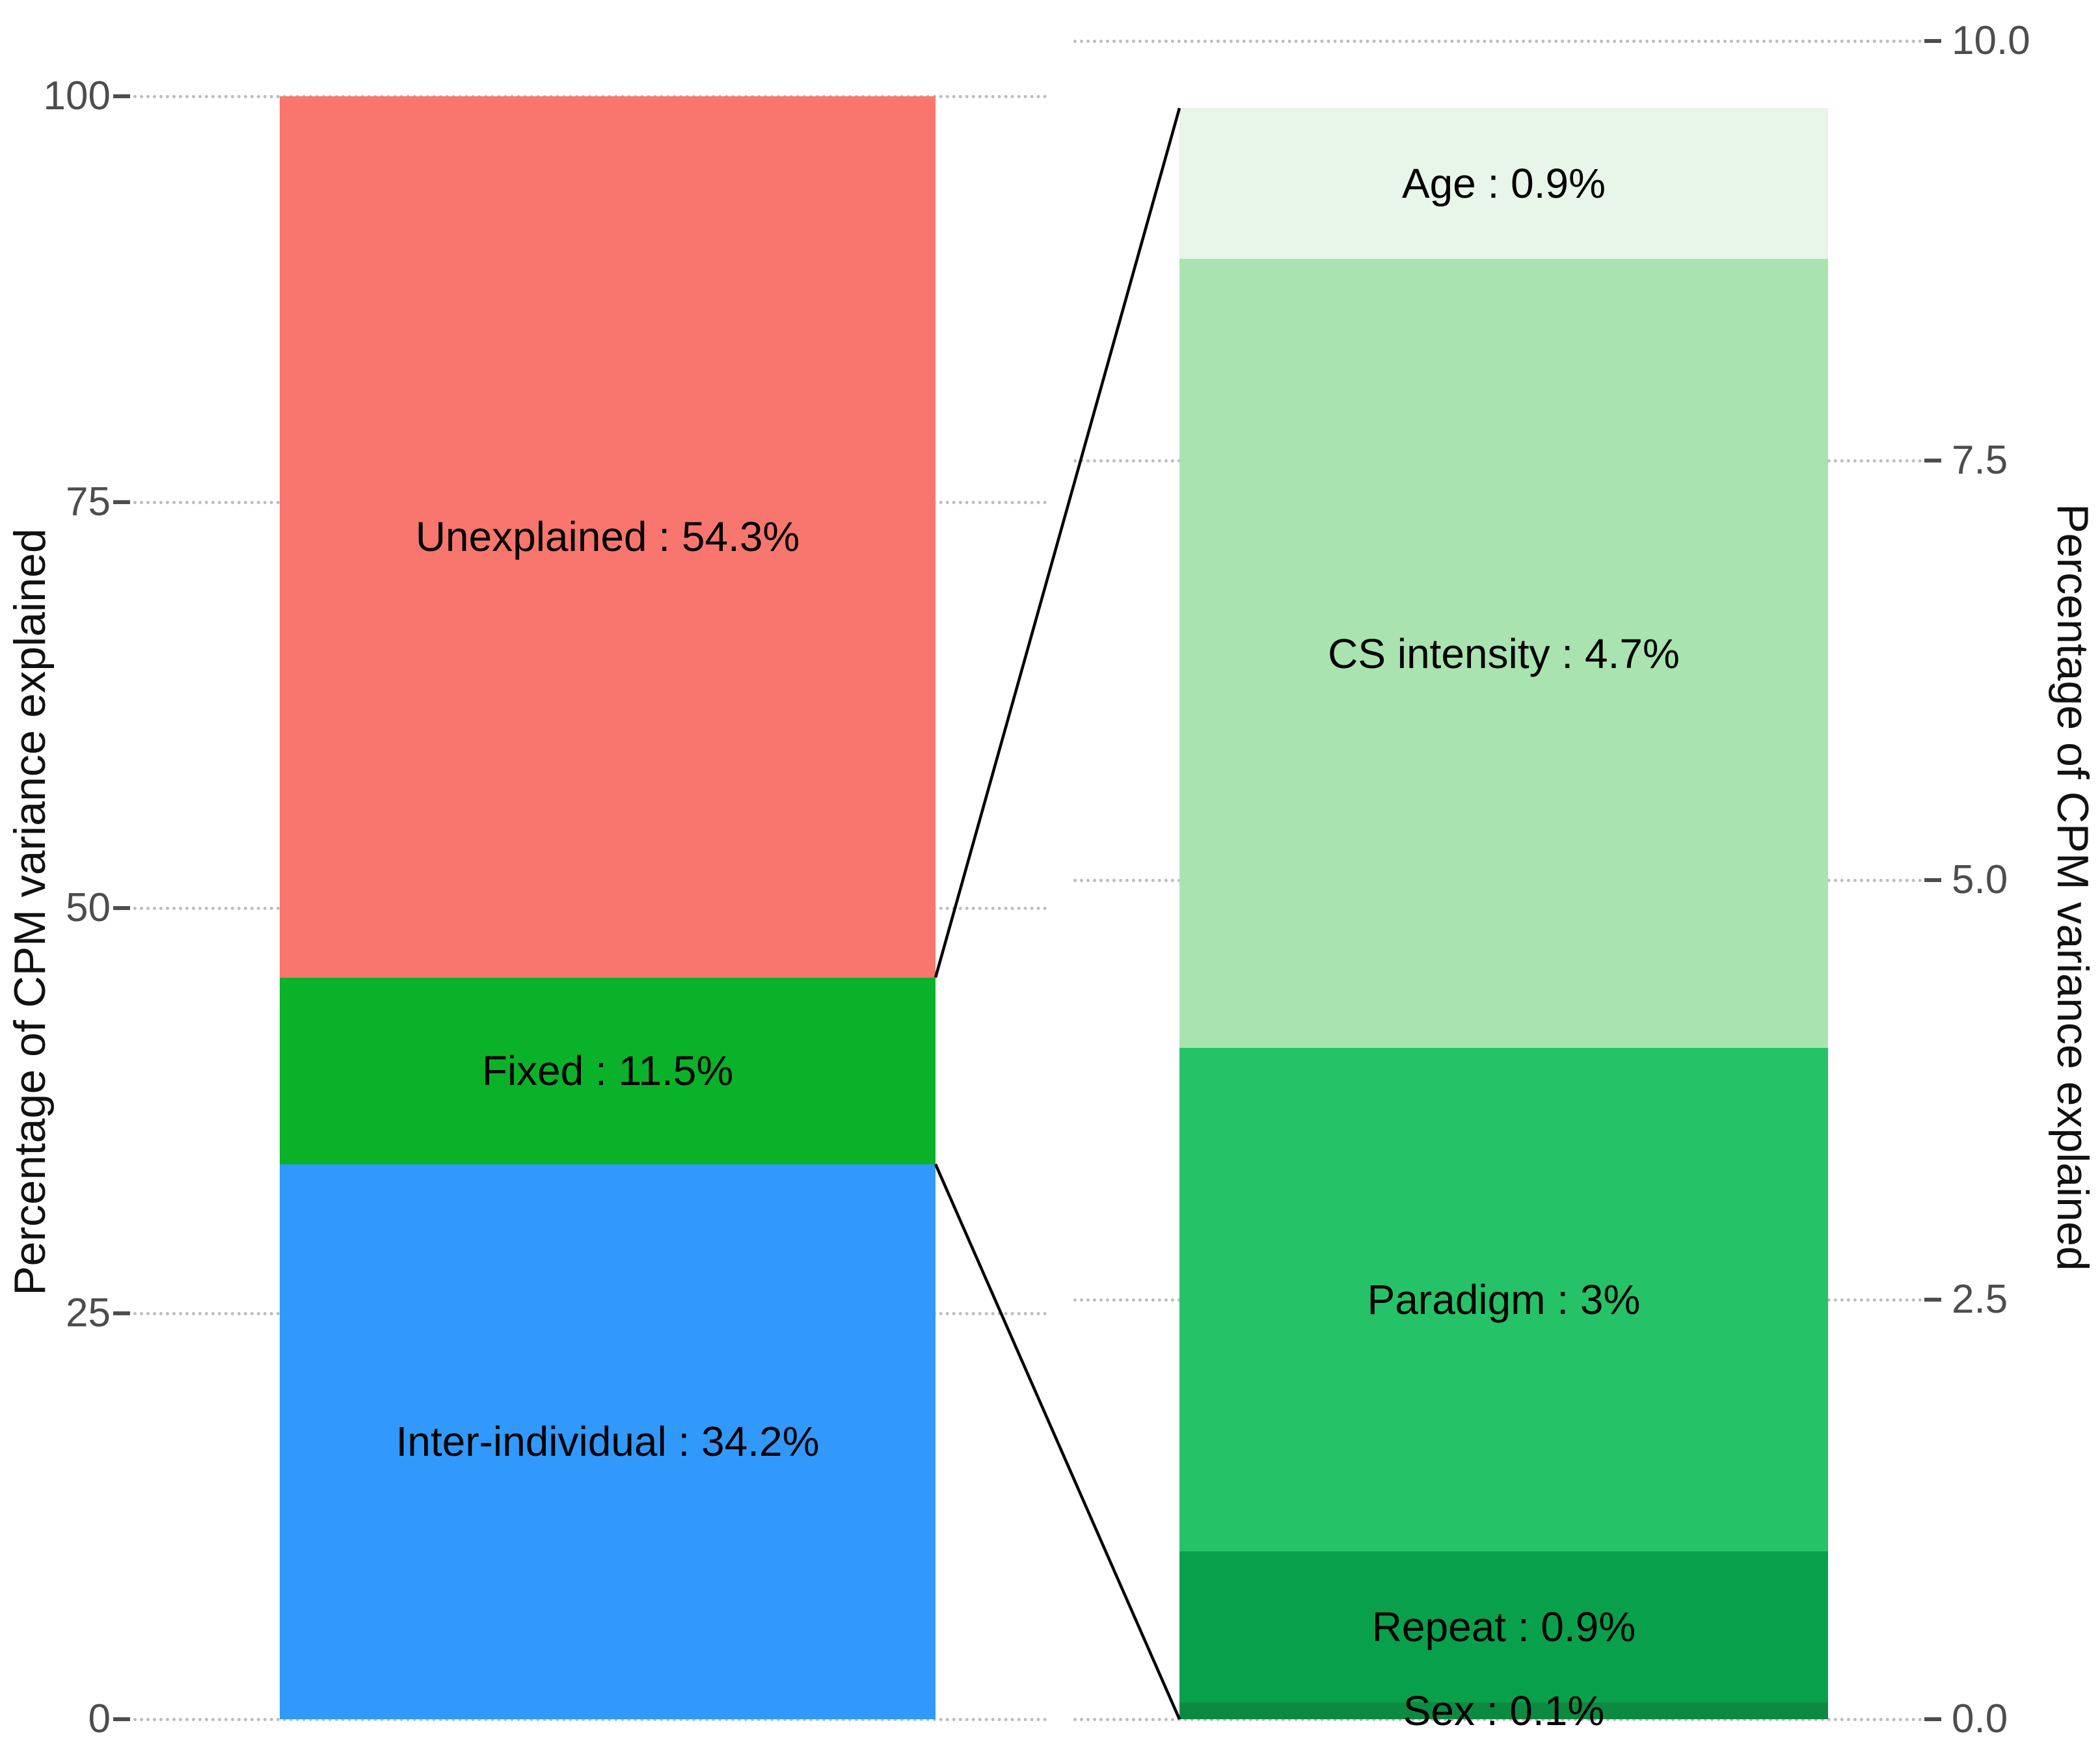 The width and height of the screenshot is (2100, 1755). Describe the element at coordinates (1932, 460) in the screenshot. I see `tick-mark-right-7.5` at that location.